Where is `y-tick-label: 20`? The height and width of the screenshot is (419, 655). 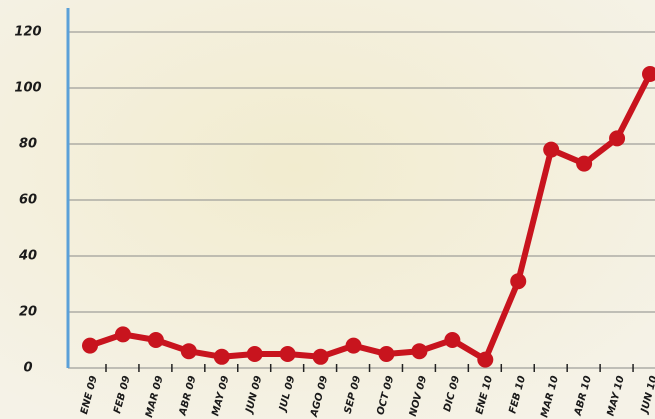 y-tick-label: 20 is located at coordinates (28, 312).